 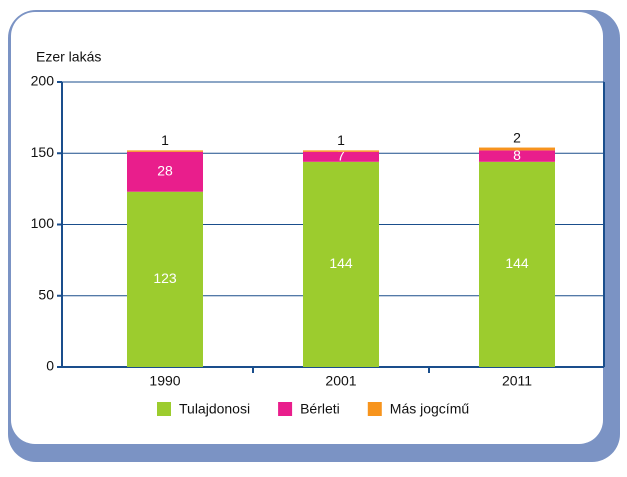 What do you see at coordinates (214, 409) in the screenshot?
I see `legend-label: Tulajdonosi` at bounding box center [214, 409].